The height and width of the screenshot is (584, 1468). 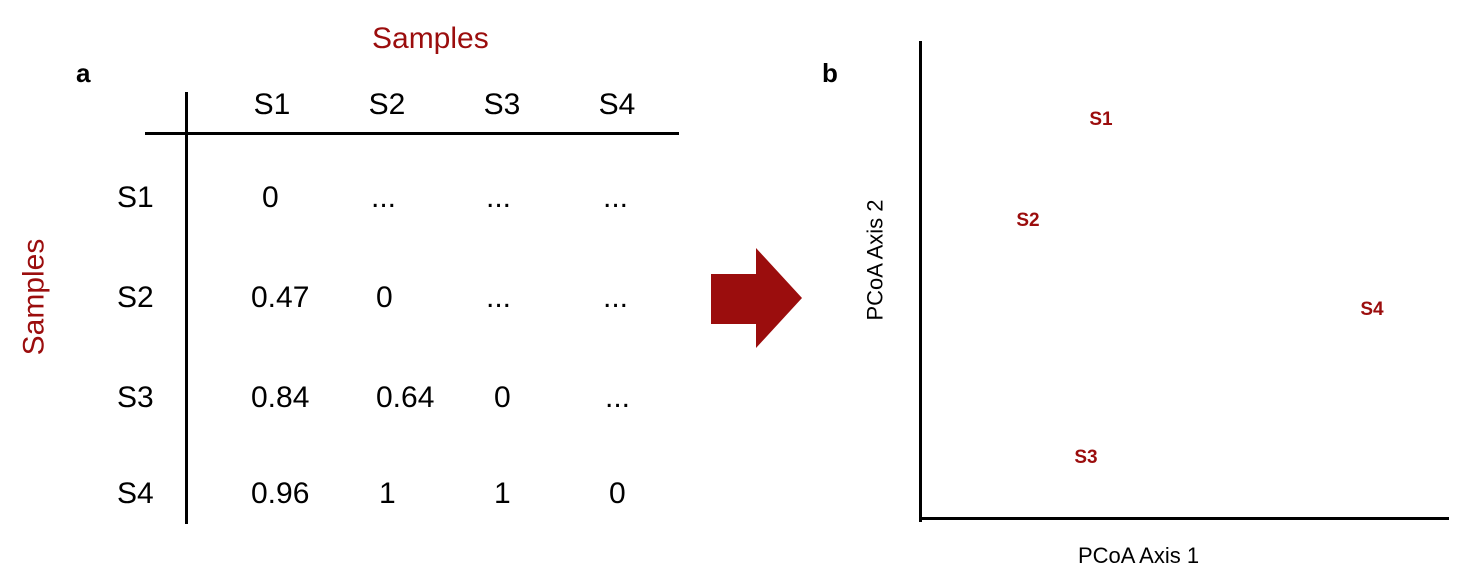 I want to click on pcoa-y-axis, so click(x=920, y=281).